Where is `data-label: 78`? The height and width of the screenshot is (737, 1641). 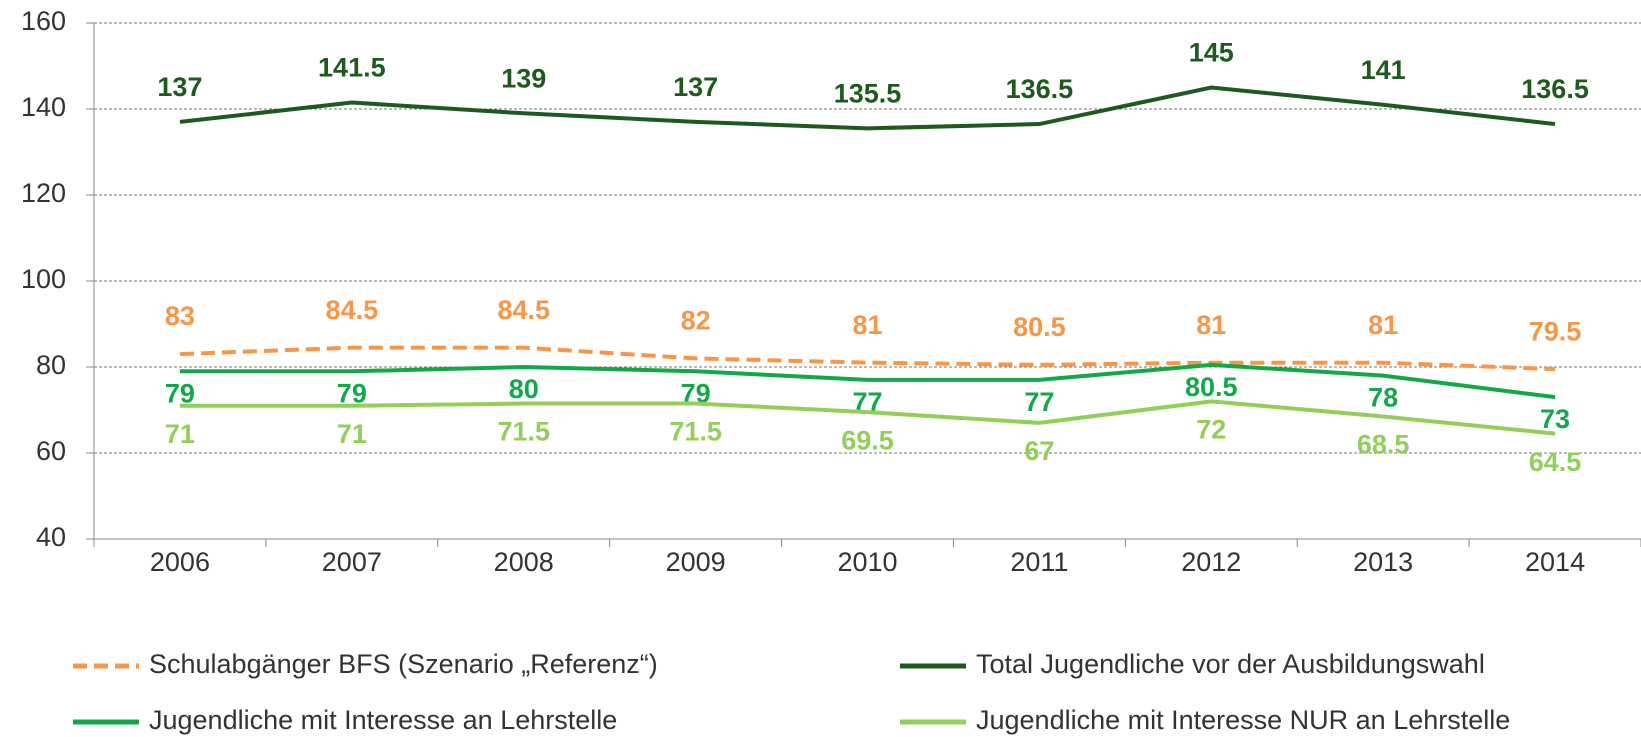
data-label: 78 is located at coordinates (1383, 398).